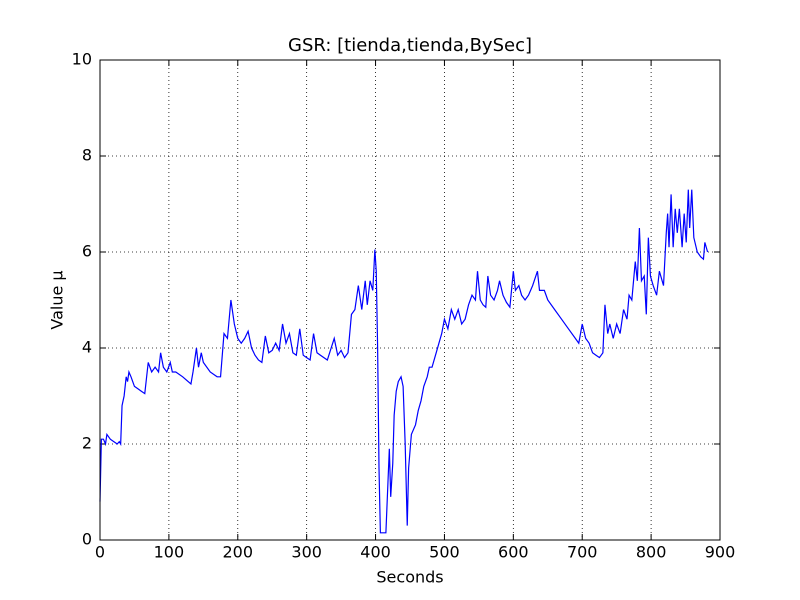  Describe the element at coordinates (238, 552) in the screenshot. I see `x-tick-label: 200` at that location.